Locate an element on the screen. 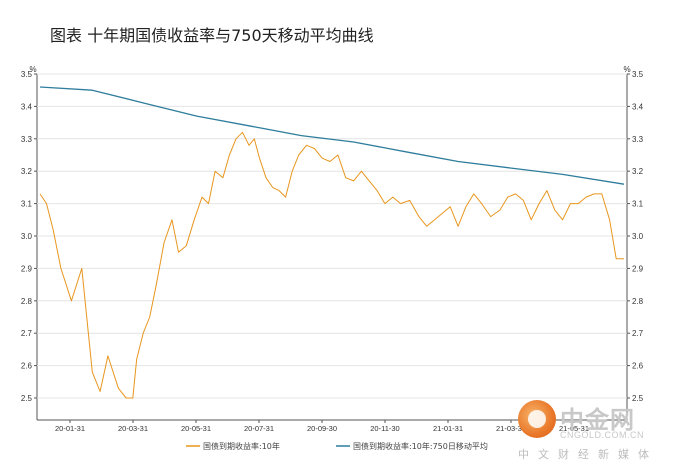 This screenshot has width=678, height=476. y-tick-label-right: 2.8 is located at coordinates (638, 301).